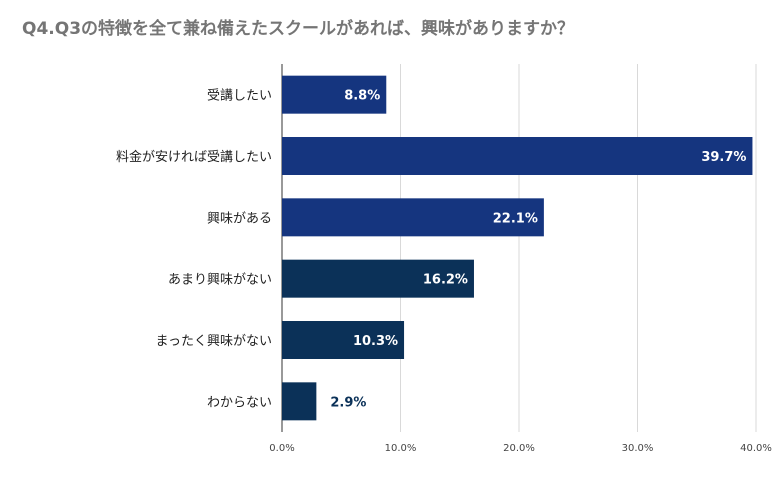  Describe the element at coordinates (194, 157) in the screenshot. I see `category-label-1: 料金が安ければ受講したい` at that location.